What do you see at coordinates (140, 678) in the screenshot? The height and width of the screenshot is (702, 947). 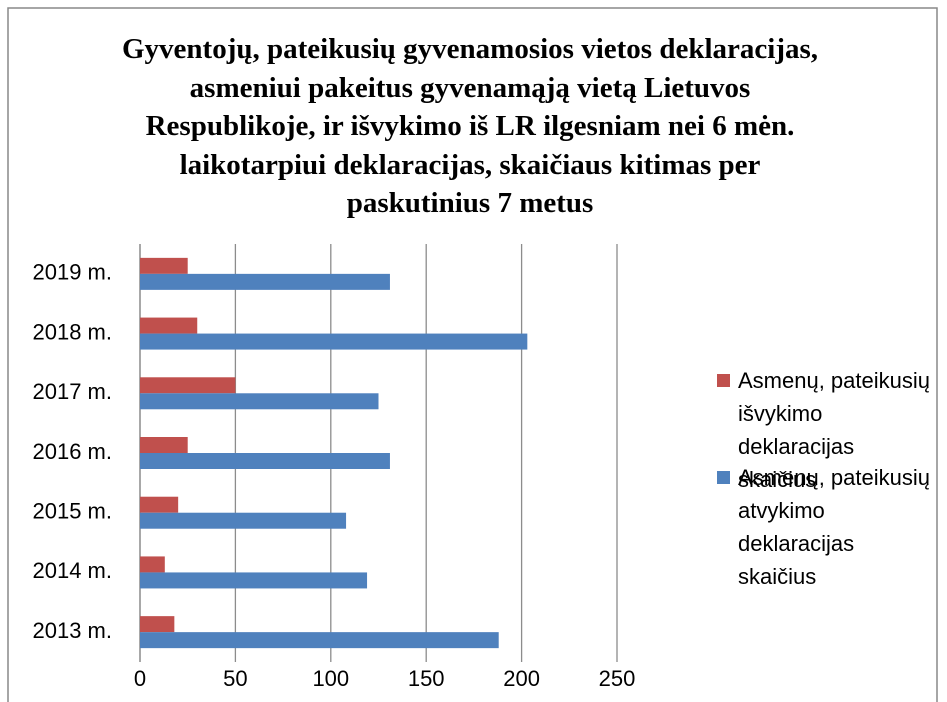 I see `x-tick-label: 0` at bounding box center [140, 678].